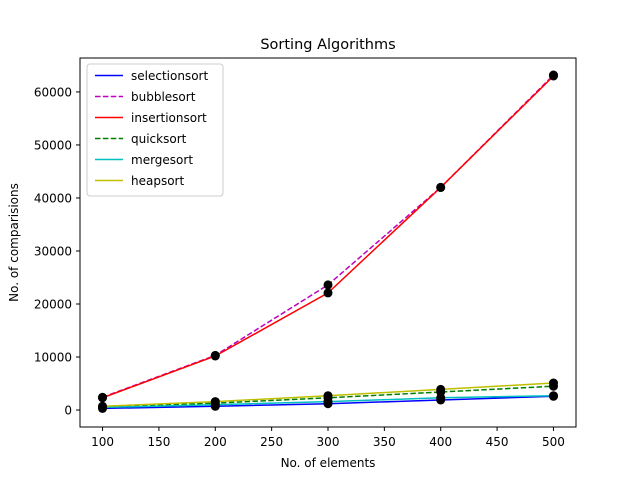 This screenshot has width=640, height=480. What do you see at coordinates (14, 242) in the screenshot?
I see `y-axis-label: No. of comparisions` at bounding box center [14, 242].